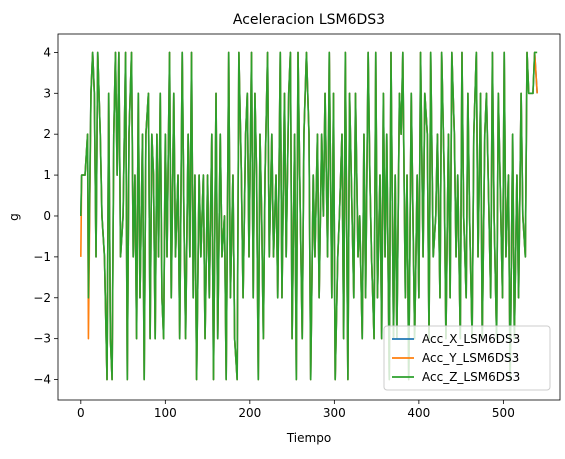  I want to click on x-tick-label: 200, so click(249, 413).